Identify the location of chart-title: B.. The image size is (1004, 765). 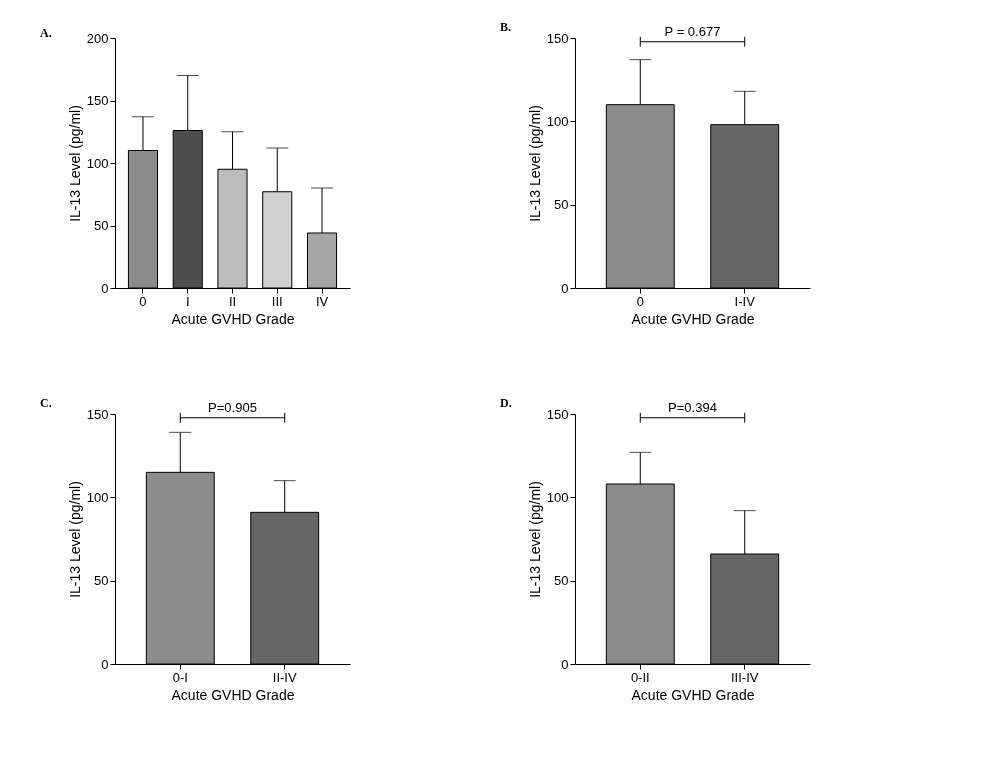
(506, 26).